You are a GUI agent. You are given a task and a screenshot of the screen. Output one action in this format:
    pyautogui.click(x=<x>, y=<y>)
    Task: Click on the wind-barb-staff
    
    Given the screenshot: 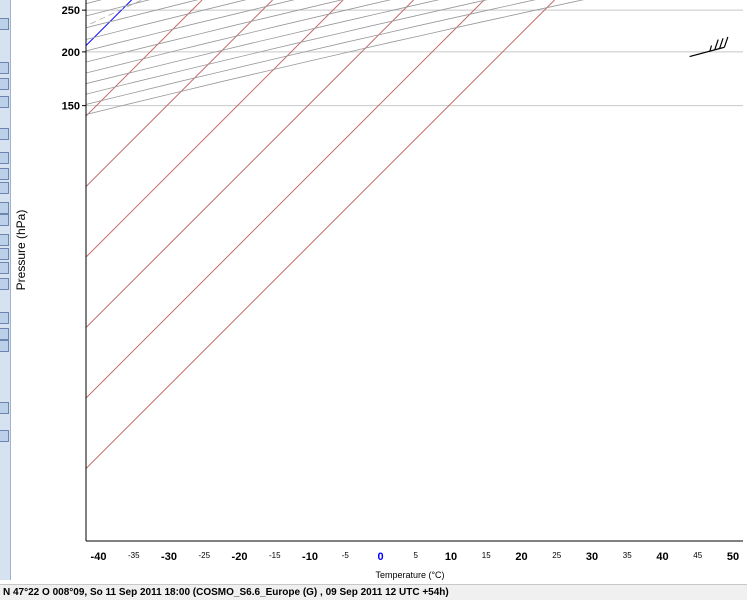 What is the action you would take?
    pyautogui.click(x=707, y=52)
    